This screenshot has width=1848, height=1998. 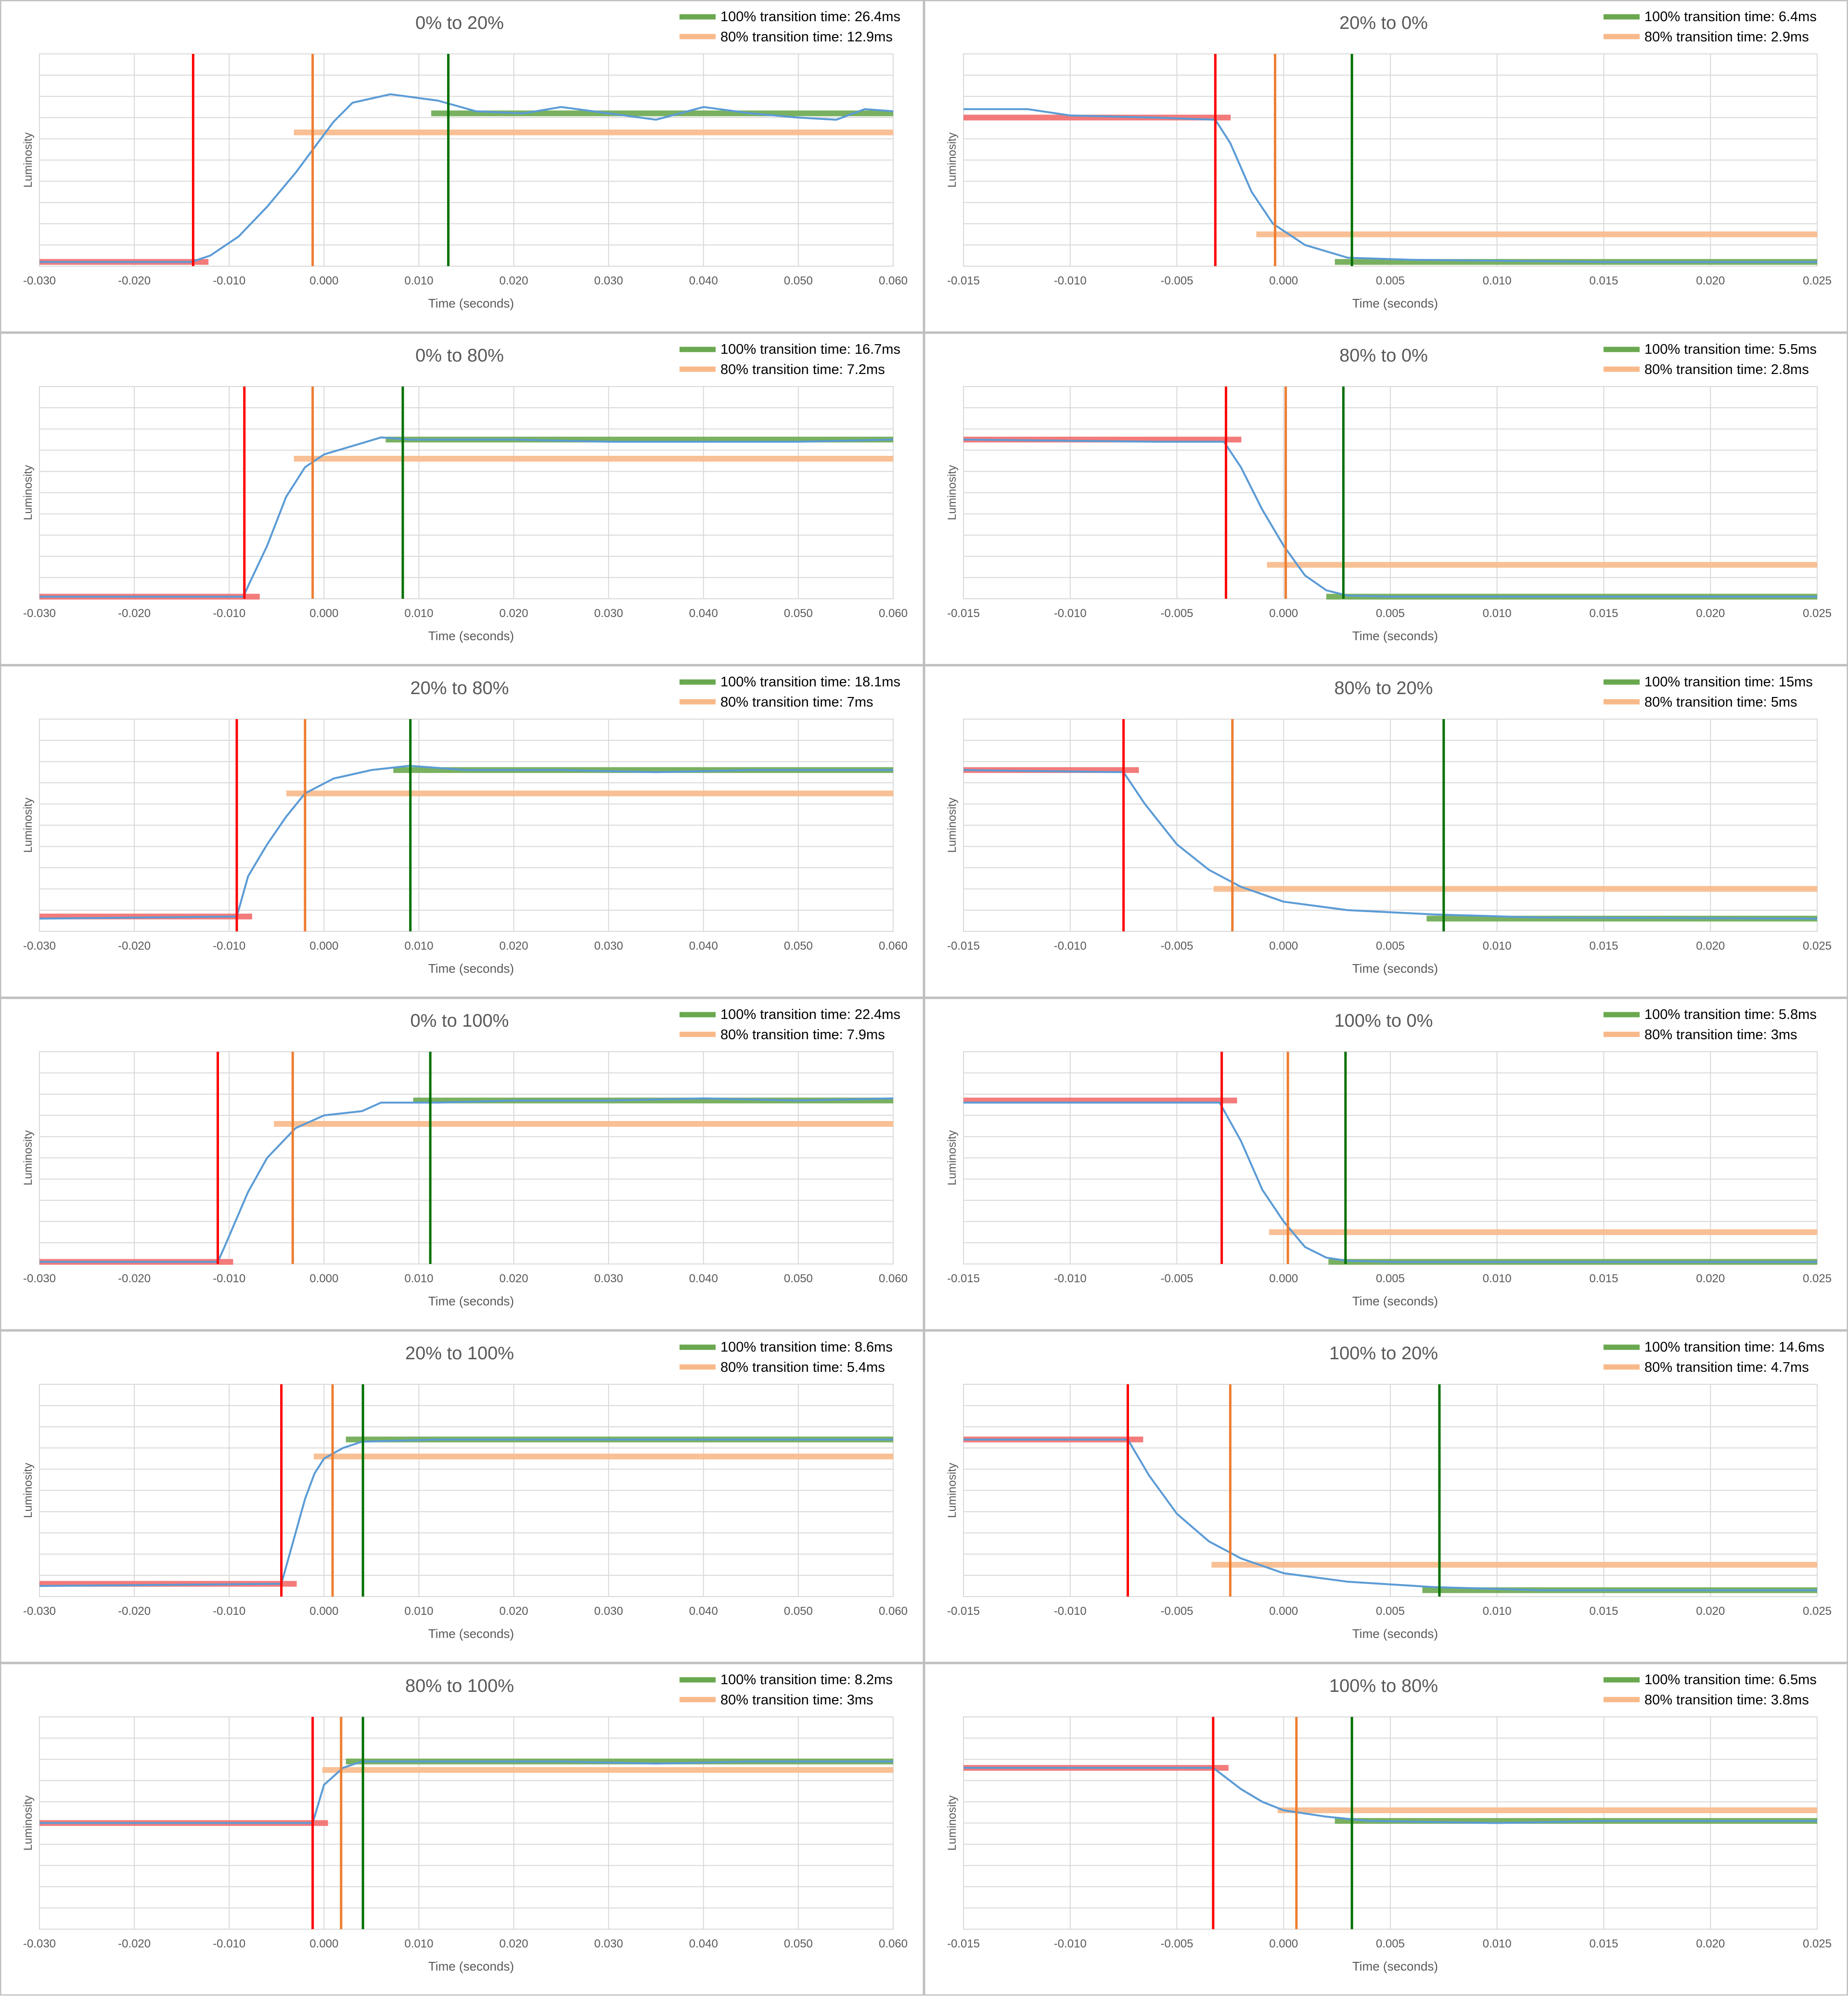 I want to click on legend-label-100: 100% transition time: 22.4ms, so click(x=810, y=1014).